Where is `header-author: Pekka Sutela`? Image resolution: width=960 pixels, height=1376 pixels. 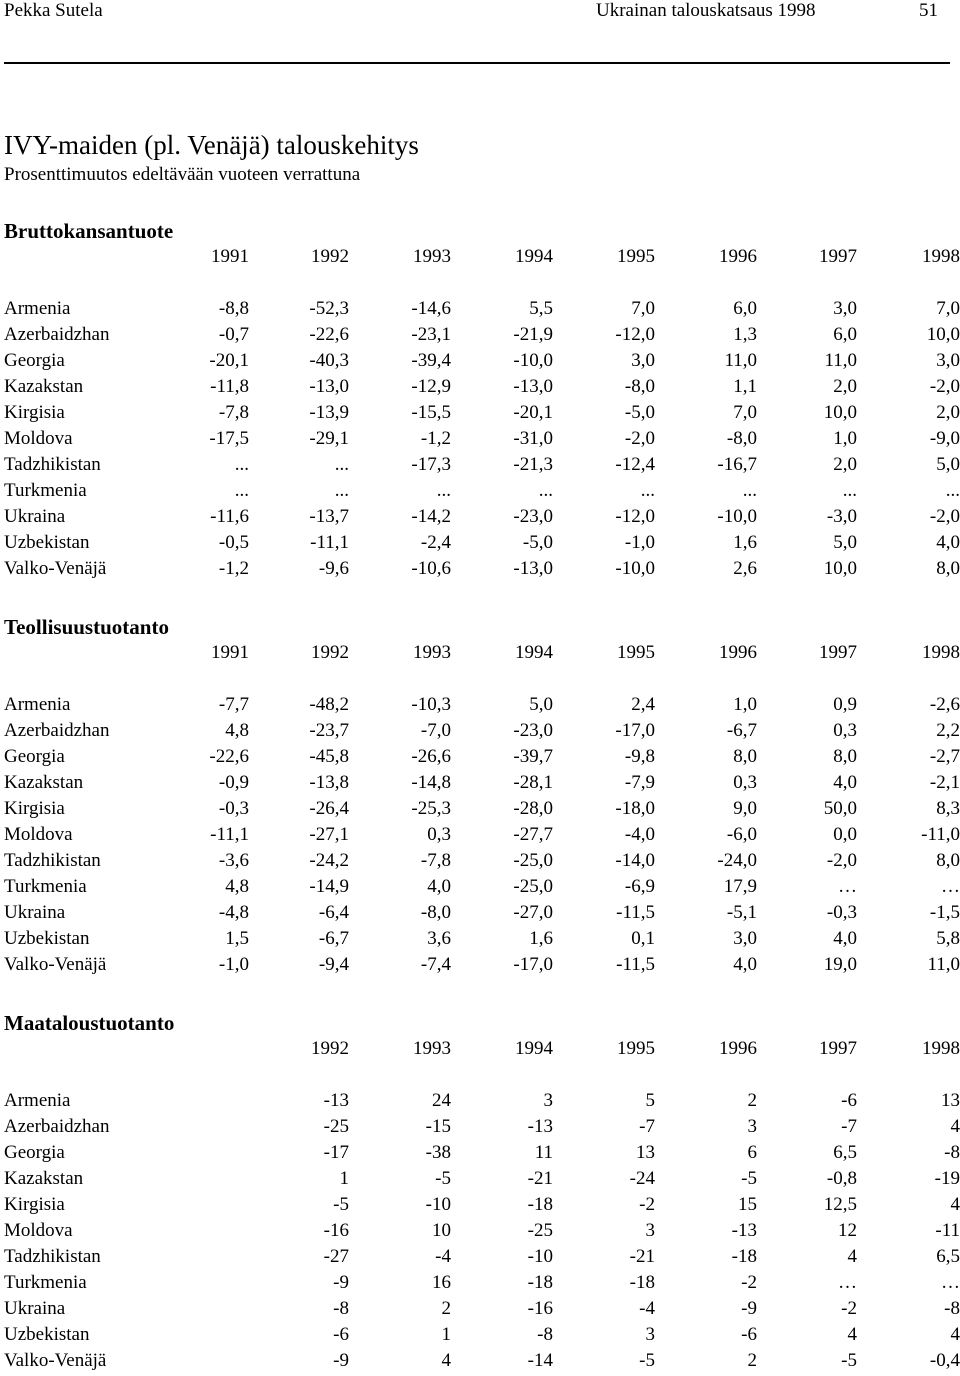 header-author: Pekka Sutela is located at coordinates (53, 10).